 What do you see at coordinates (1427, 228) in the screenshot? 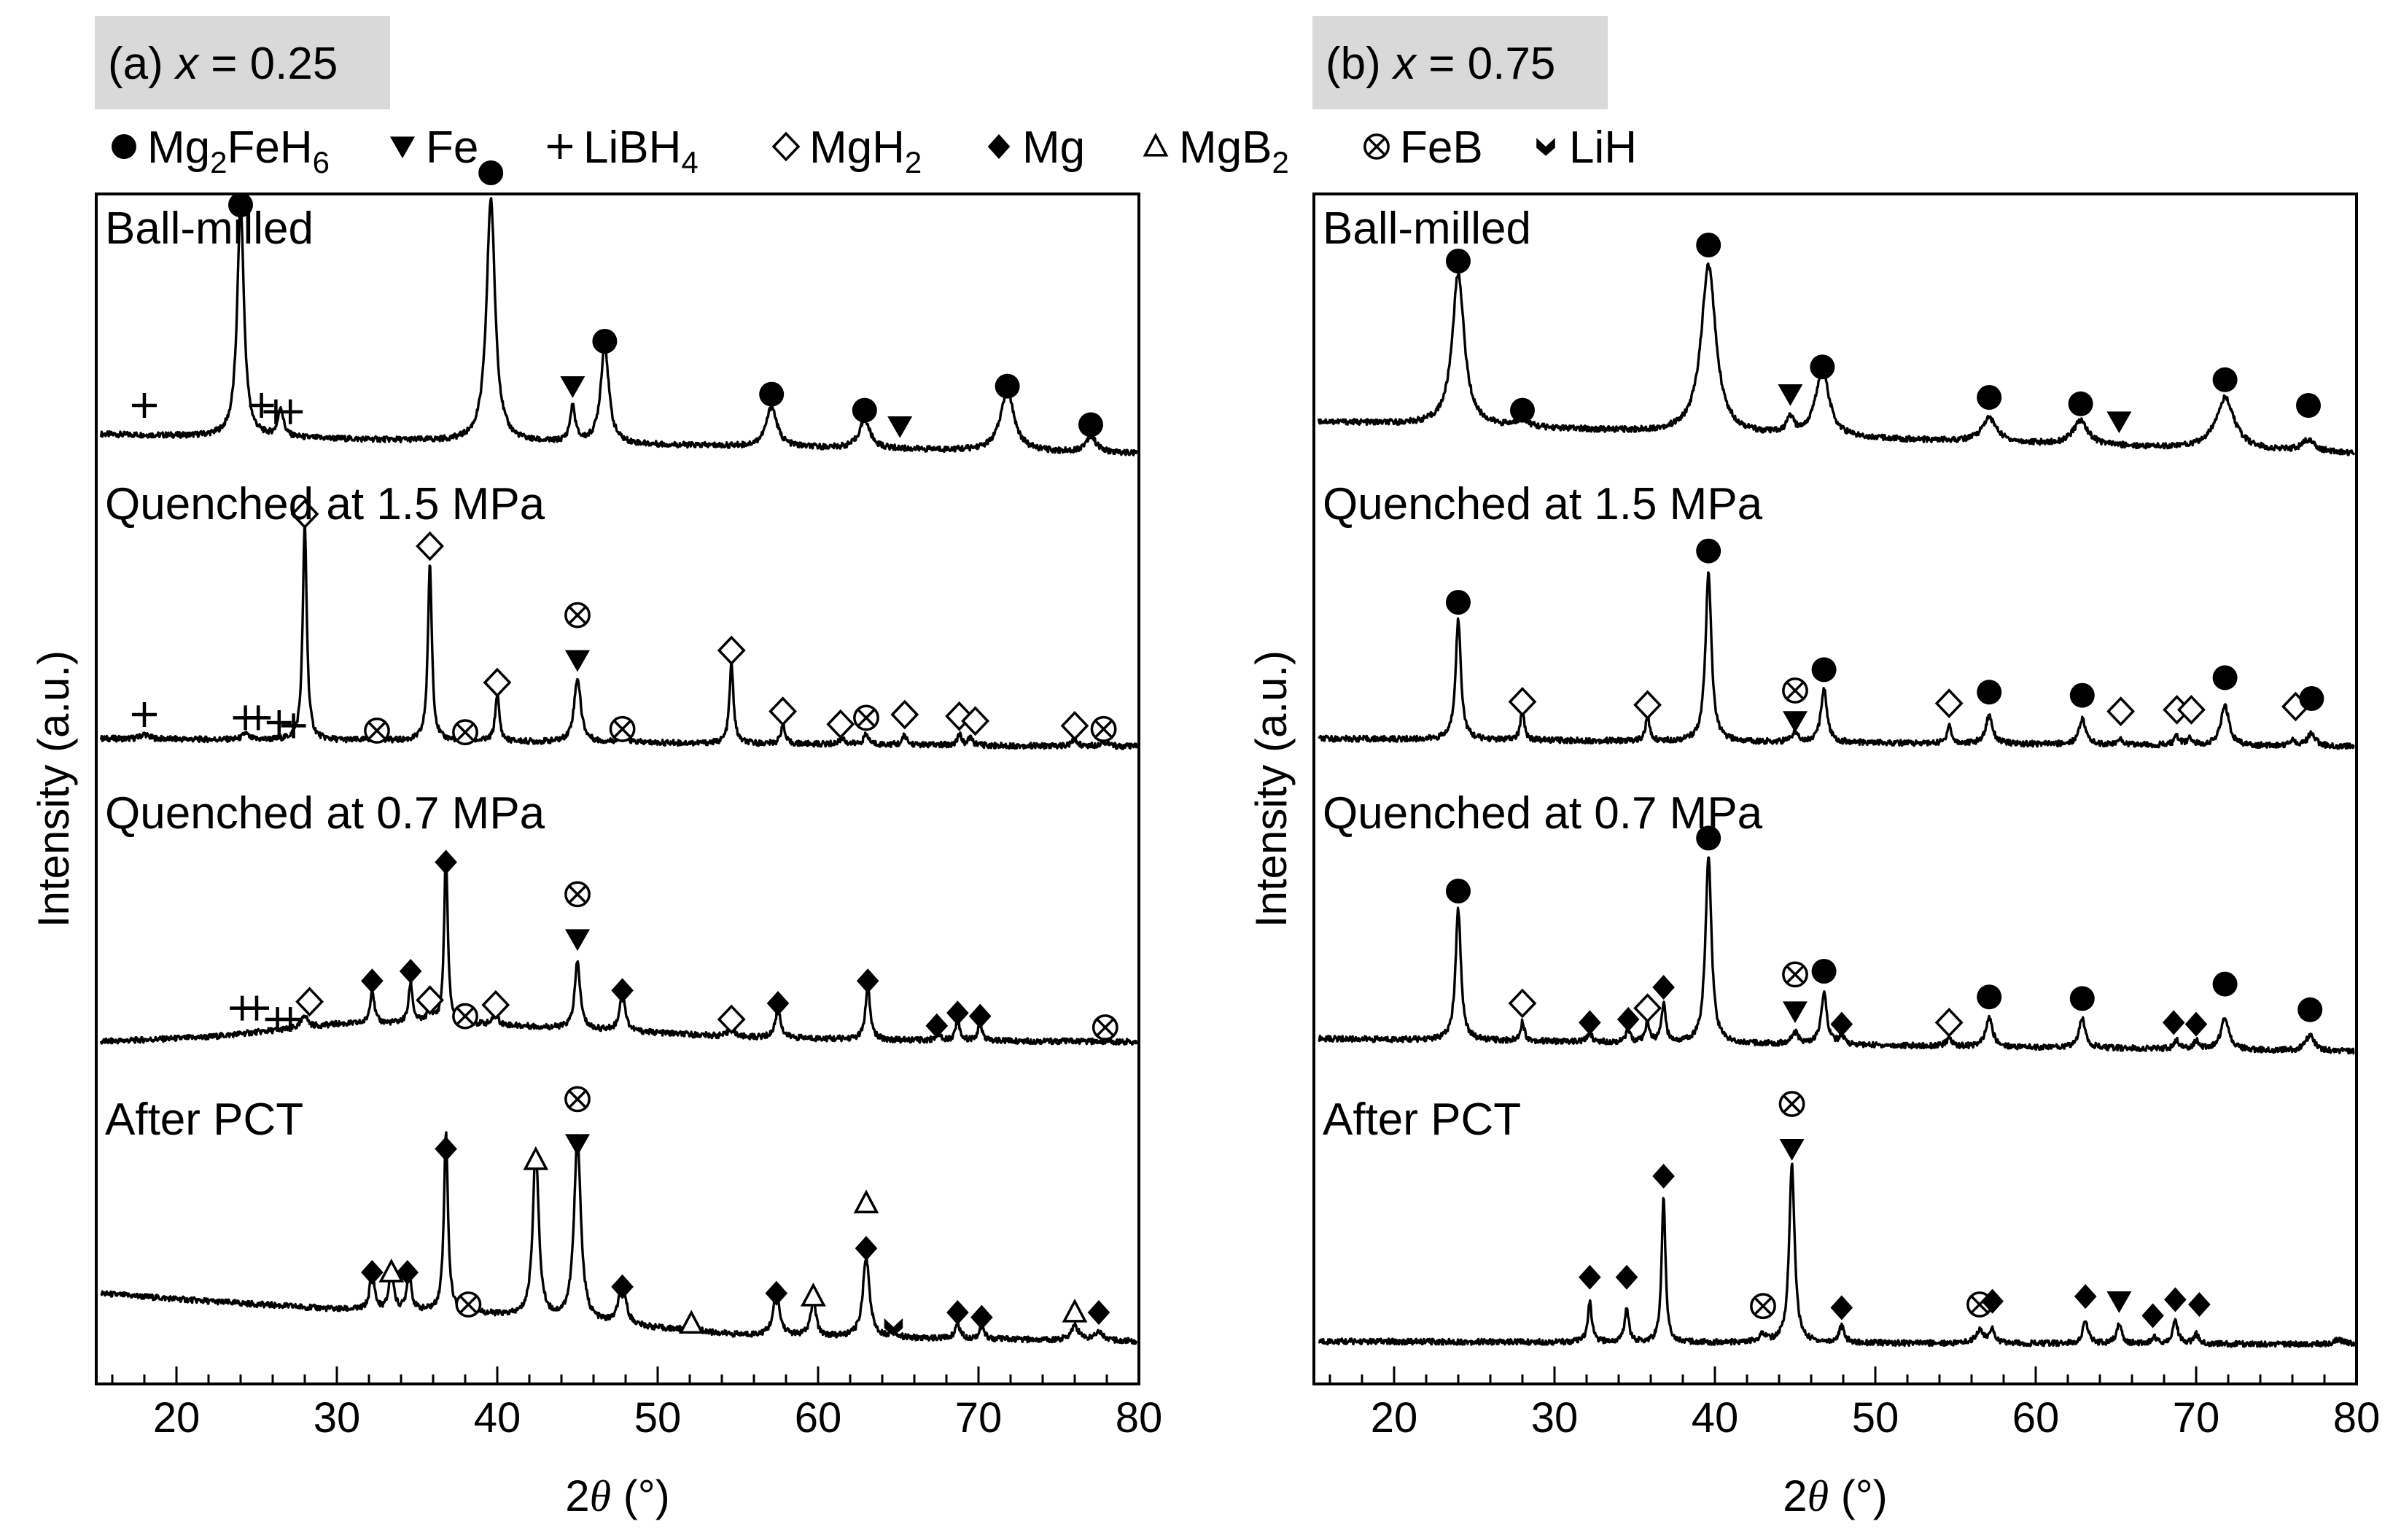
I see `trace-label: Ball-milled` at bounding box center [1427, 228].